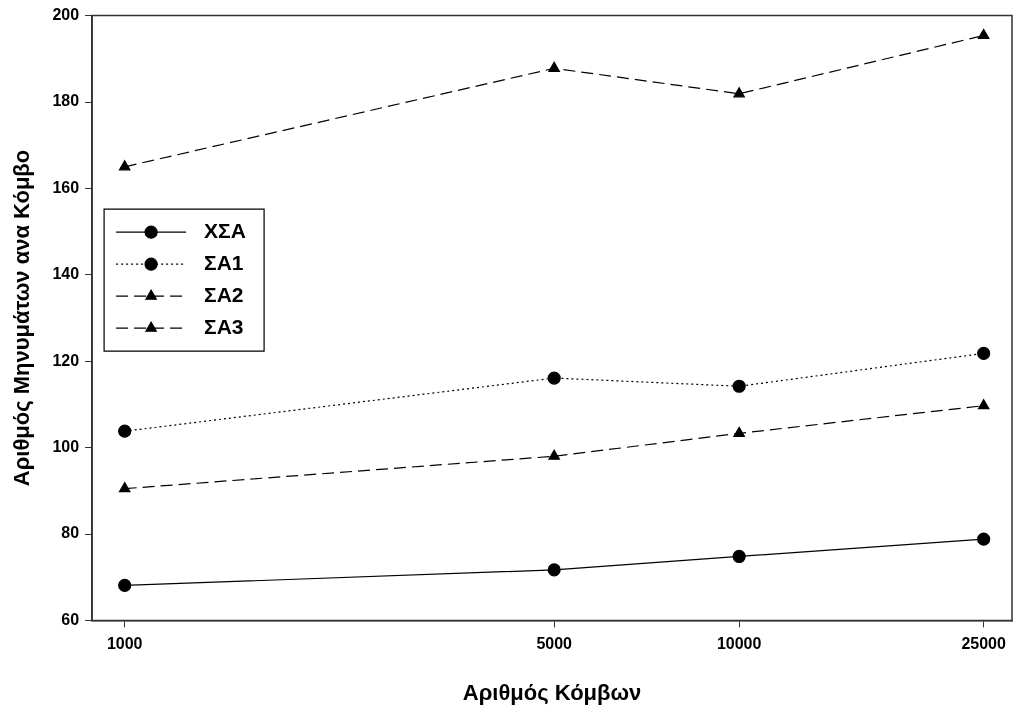 The height and width of the screenshot is (717, 1022). Describe the element at coordinates (66, 15) in the screenshot. I see `y-tick-label: 200` at that location.